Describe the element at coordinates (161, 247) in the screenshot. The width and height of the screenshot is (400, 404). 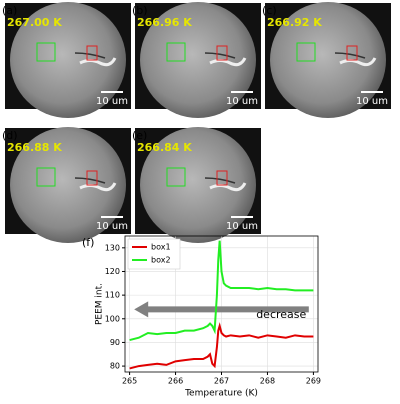
I see `legend-label: box1` at that location.